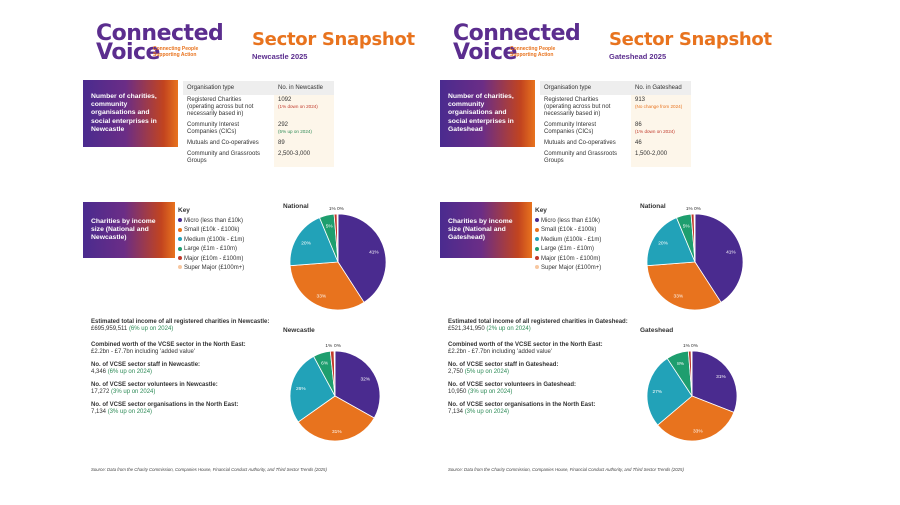 This screenshot has height=505, width=900. What do you see at coordinates (211, 249) in the screenshot?
I see `legend-item: Large (£1m - £10m)` at bounding box center [211, 249].